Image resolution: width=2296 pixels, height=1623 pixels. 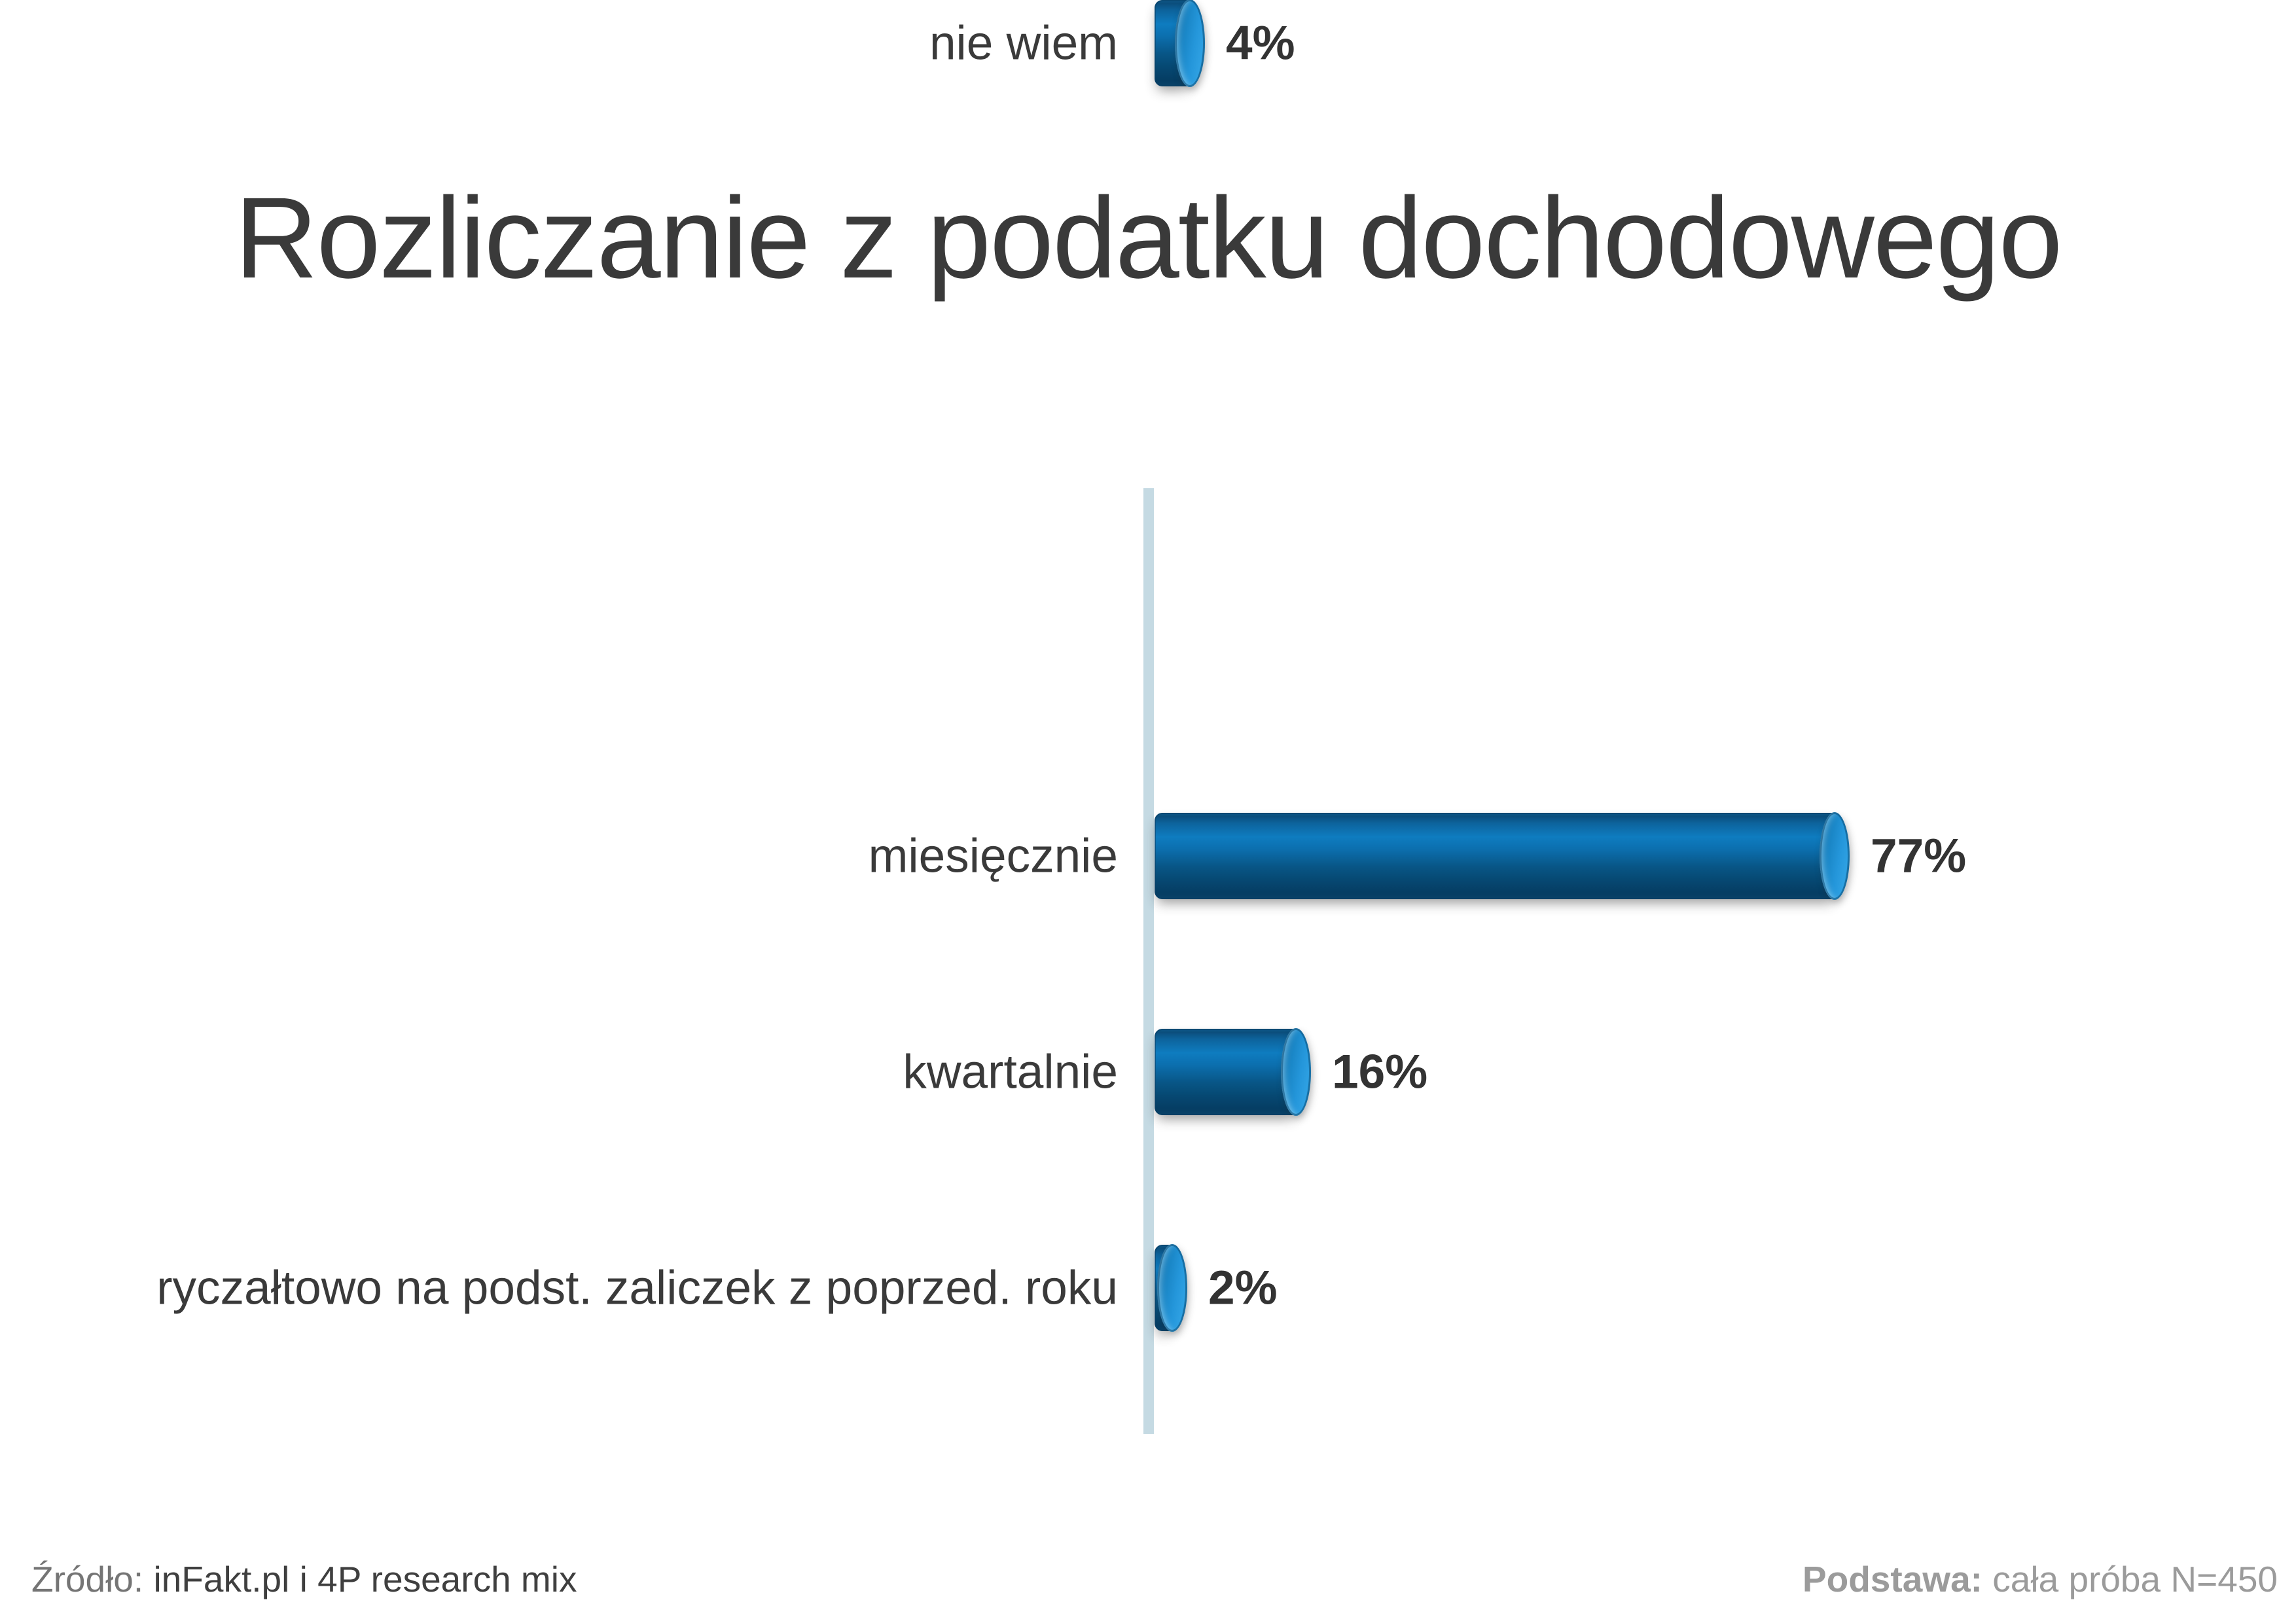 I want to click on bar-row-kwartalnie: kwartalnie 16%, so click(x=1148, y=1072).